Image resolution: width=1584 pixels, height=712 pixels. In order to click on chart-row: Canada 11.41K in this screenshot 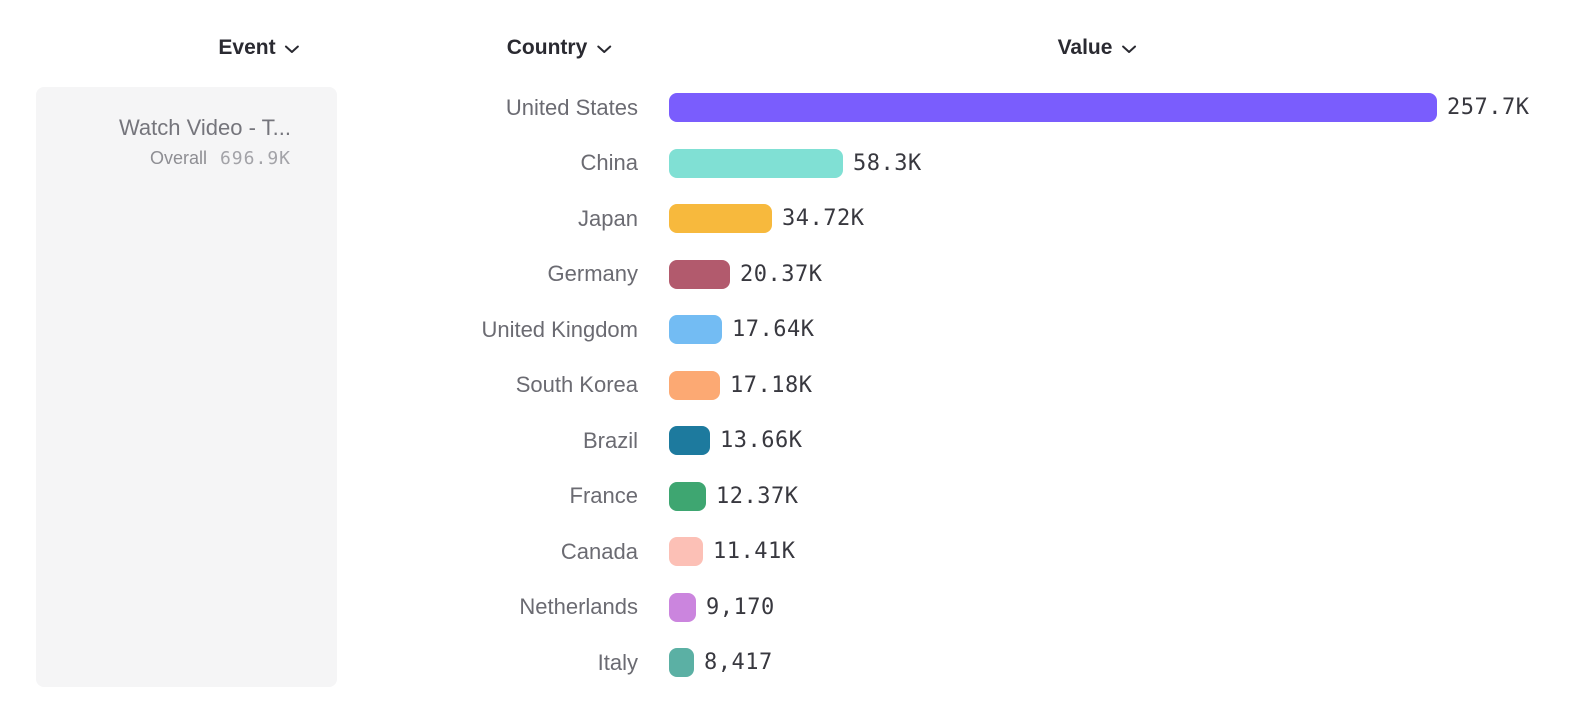, I will do `click(792, 552)`.